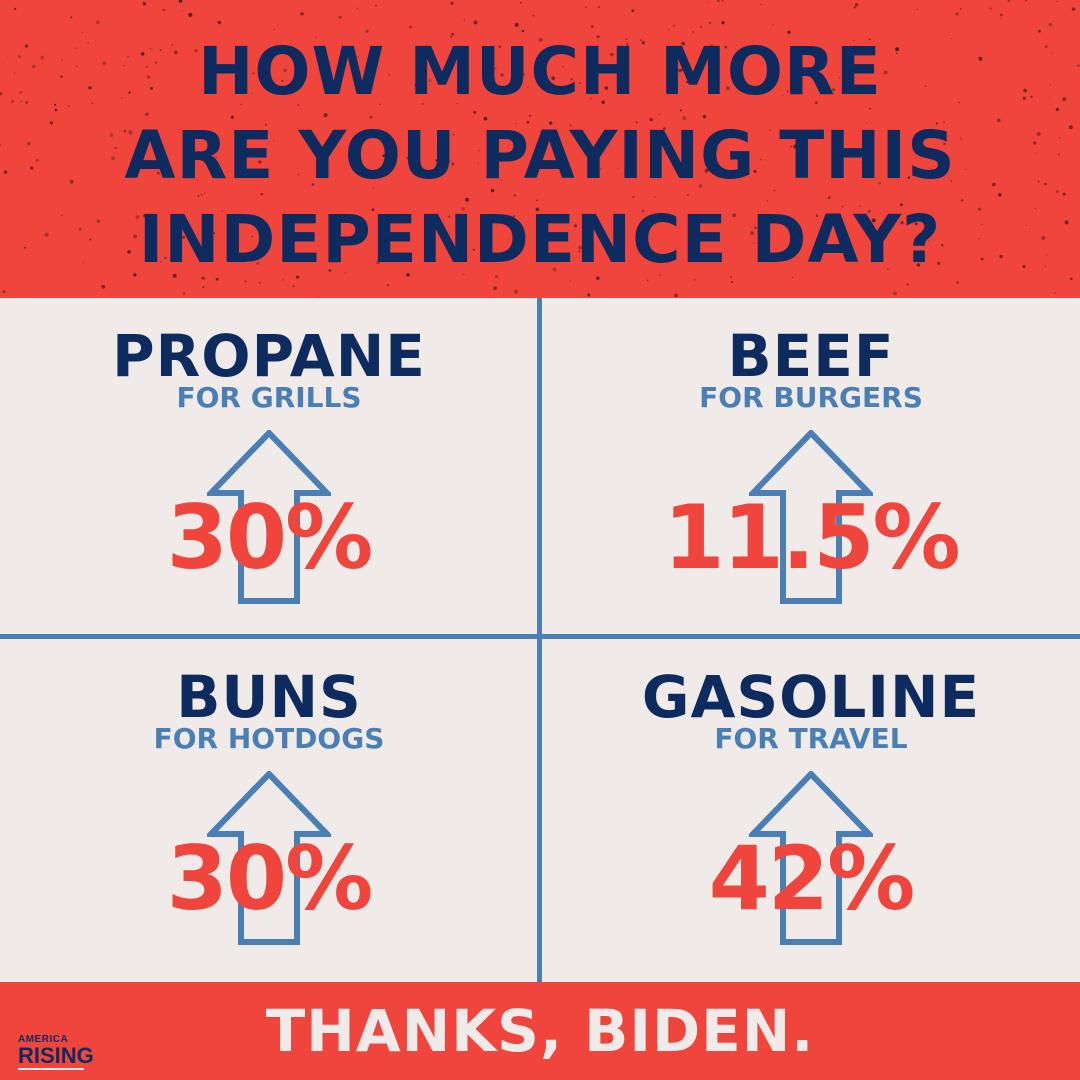  I want to click on item-title: PROPANE, so click(269, 356).